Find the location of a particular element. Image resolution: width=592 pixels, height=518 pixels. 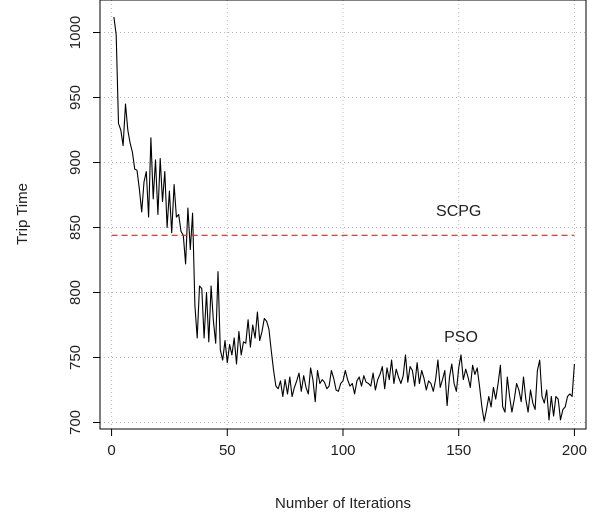

x-axis: 0 50 100 150 200 is located at coordinates (347, 444).